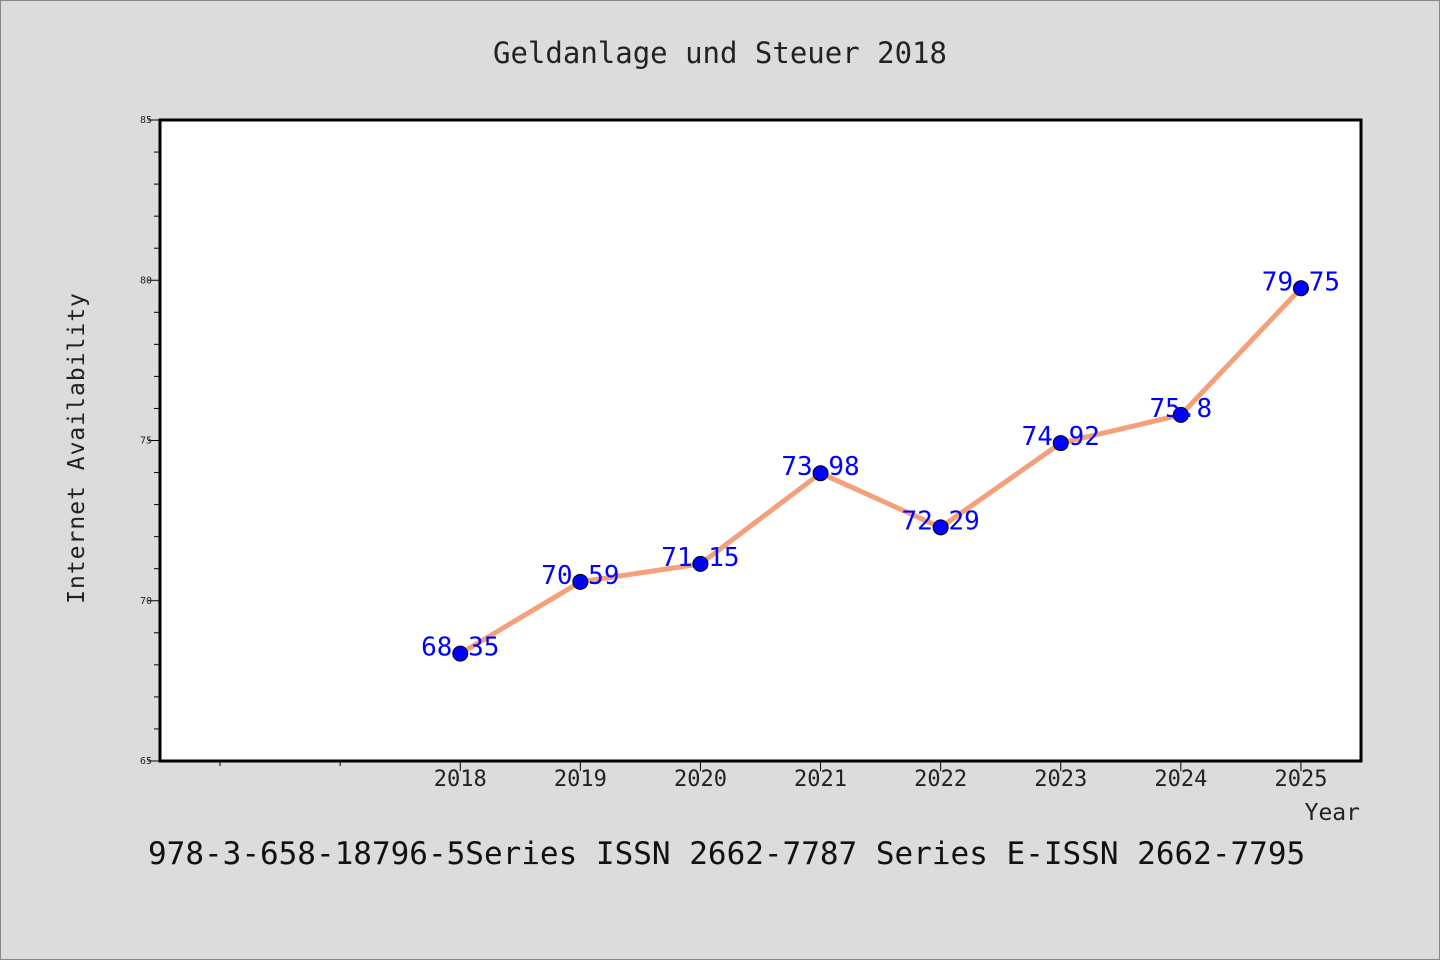 The width and height of the screenshot is (1440, 960). I want to click on x-tick-label: 2018, so click(460, 779).